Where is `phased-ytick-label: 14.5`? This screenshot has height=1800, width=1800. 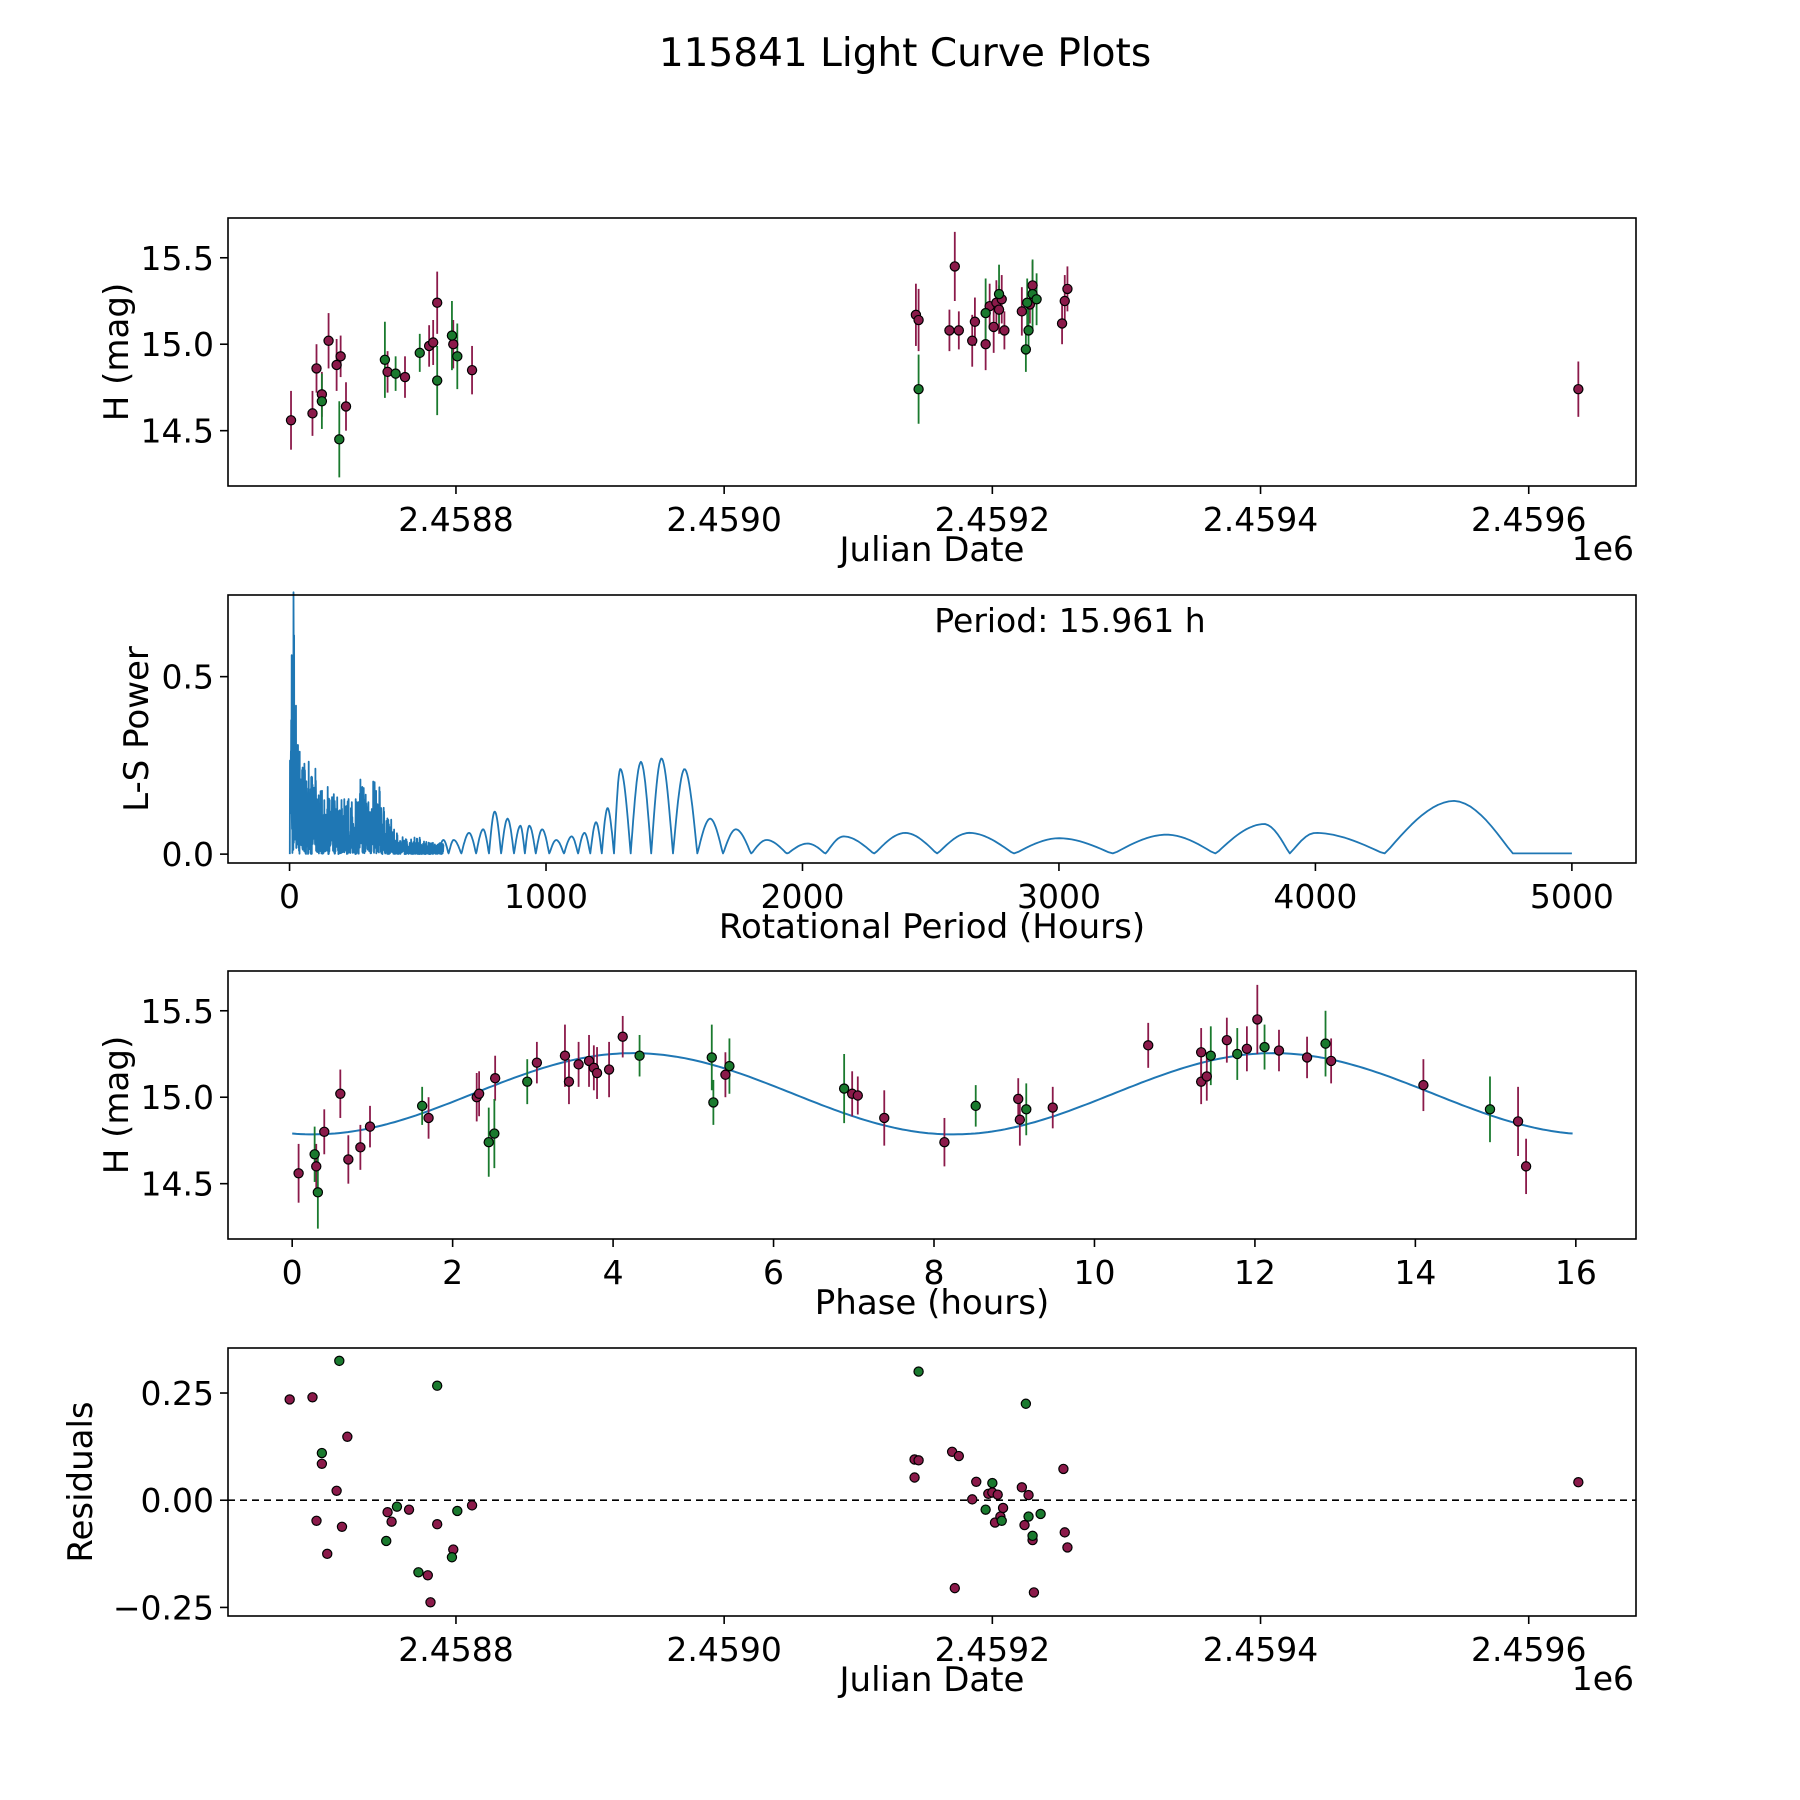 phased-ytick-label: 14.5 is located at coordinates (177, 1184).